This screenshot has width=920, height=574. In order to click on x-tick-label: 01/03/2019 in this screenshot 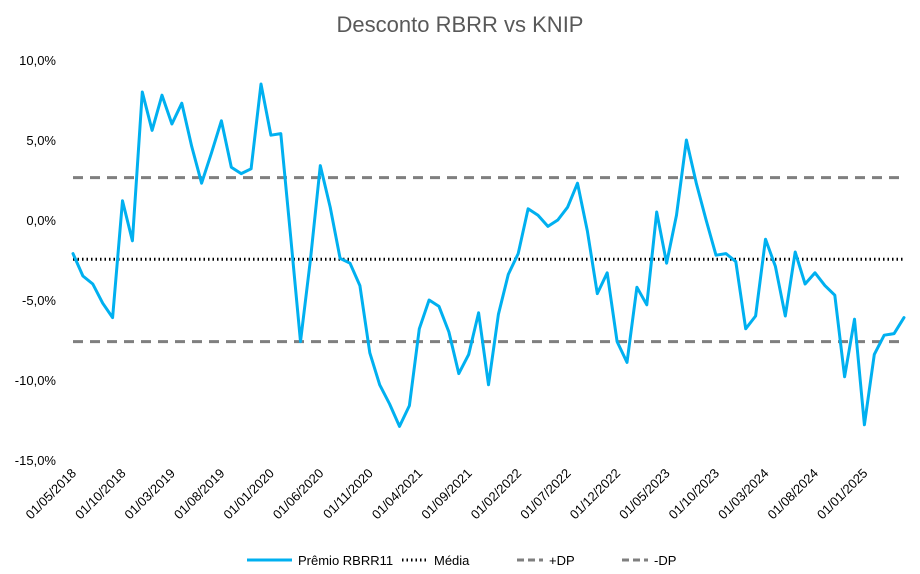, I will do `click(149, 494)`.